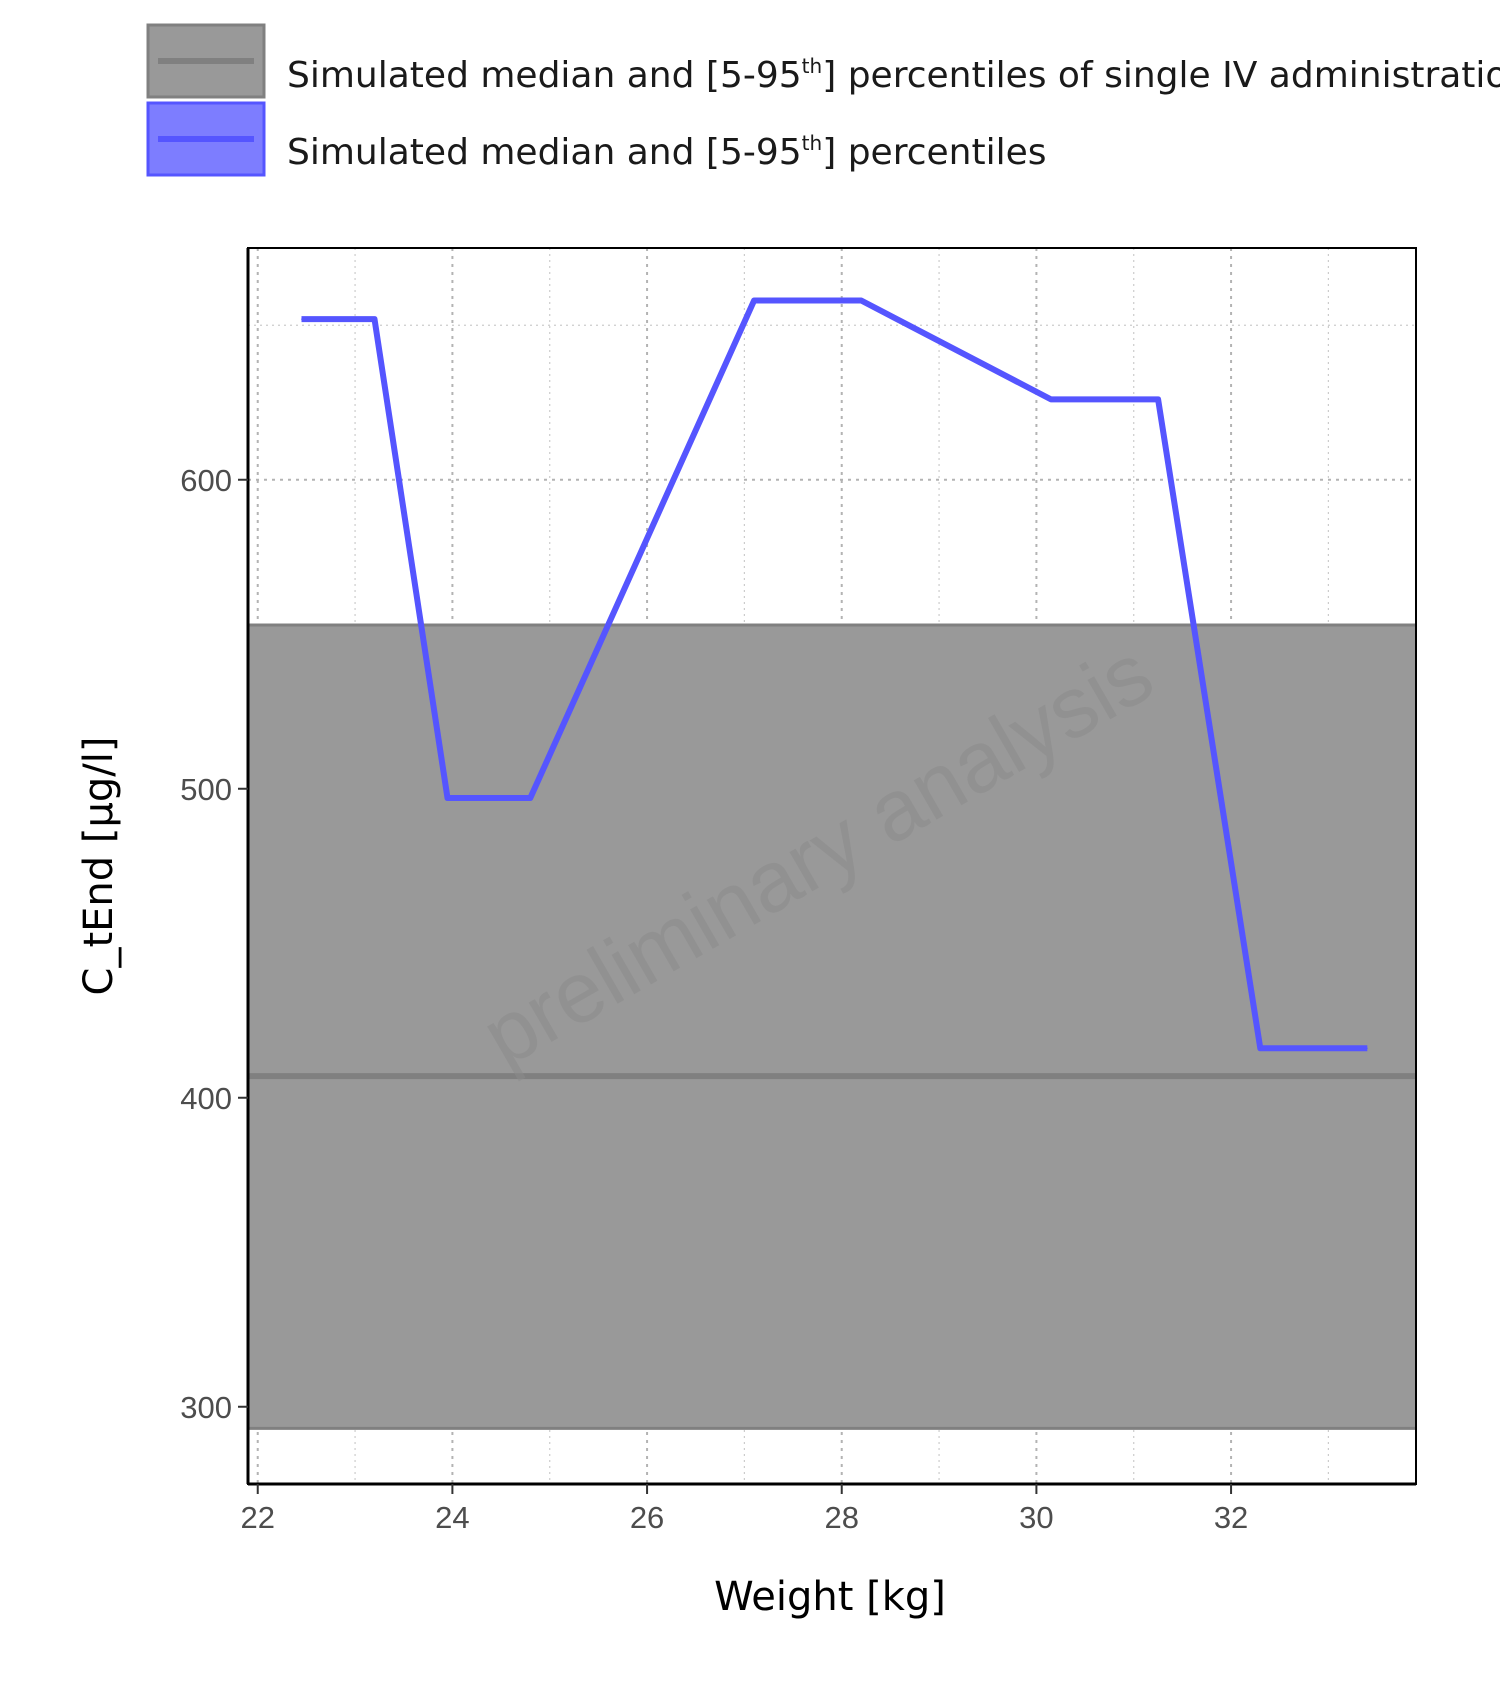  I want to click on x-tick-label: 22, so click(257, 1517).